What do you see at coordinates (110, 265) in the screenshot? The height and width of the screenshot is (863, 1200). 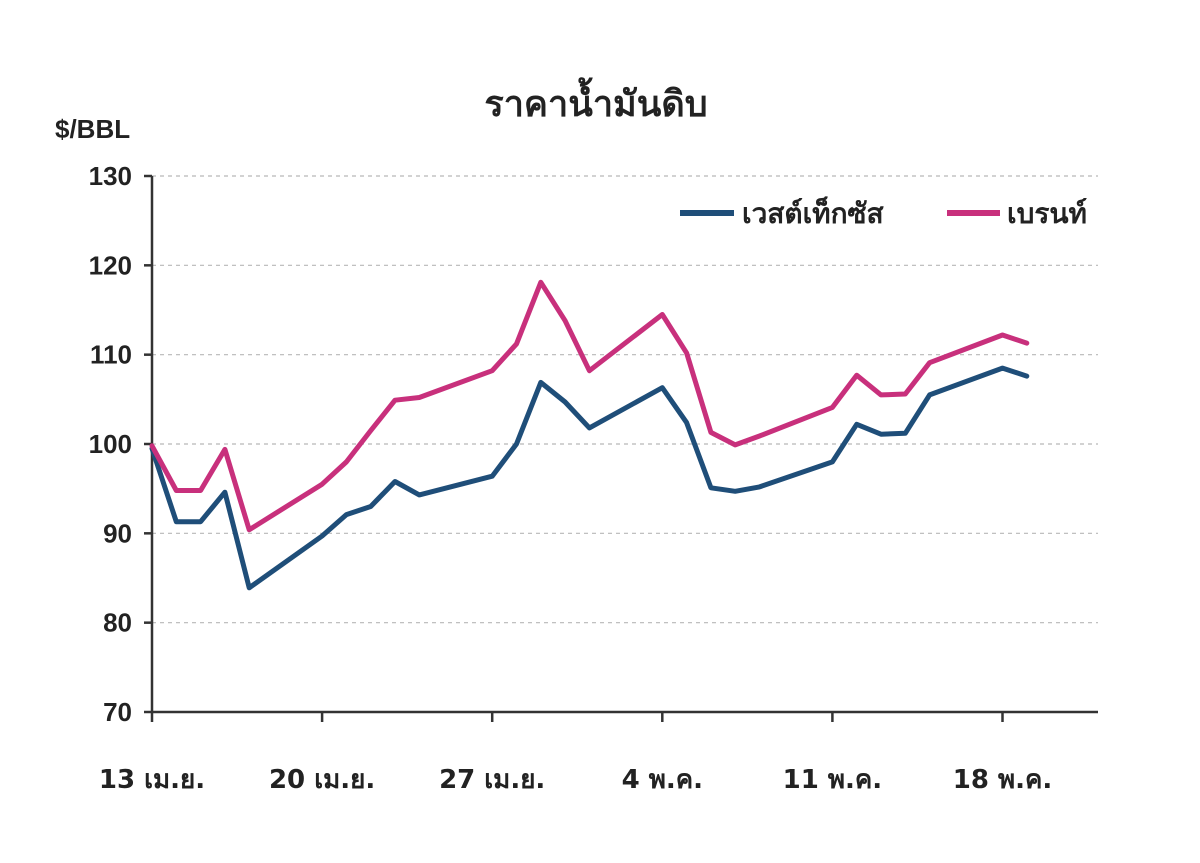 I see `y-tick-label-120: 120` at bounding box center [110, 265].